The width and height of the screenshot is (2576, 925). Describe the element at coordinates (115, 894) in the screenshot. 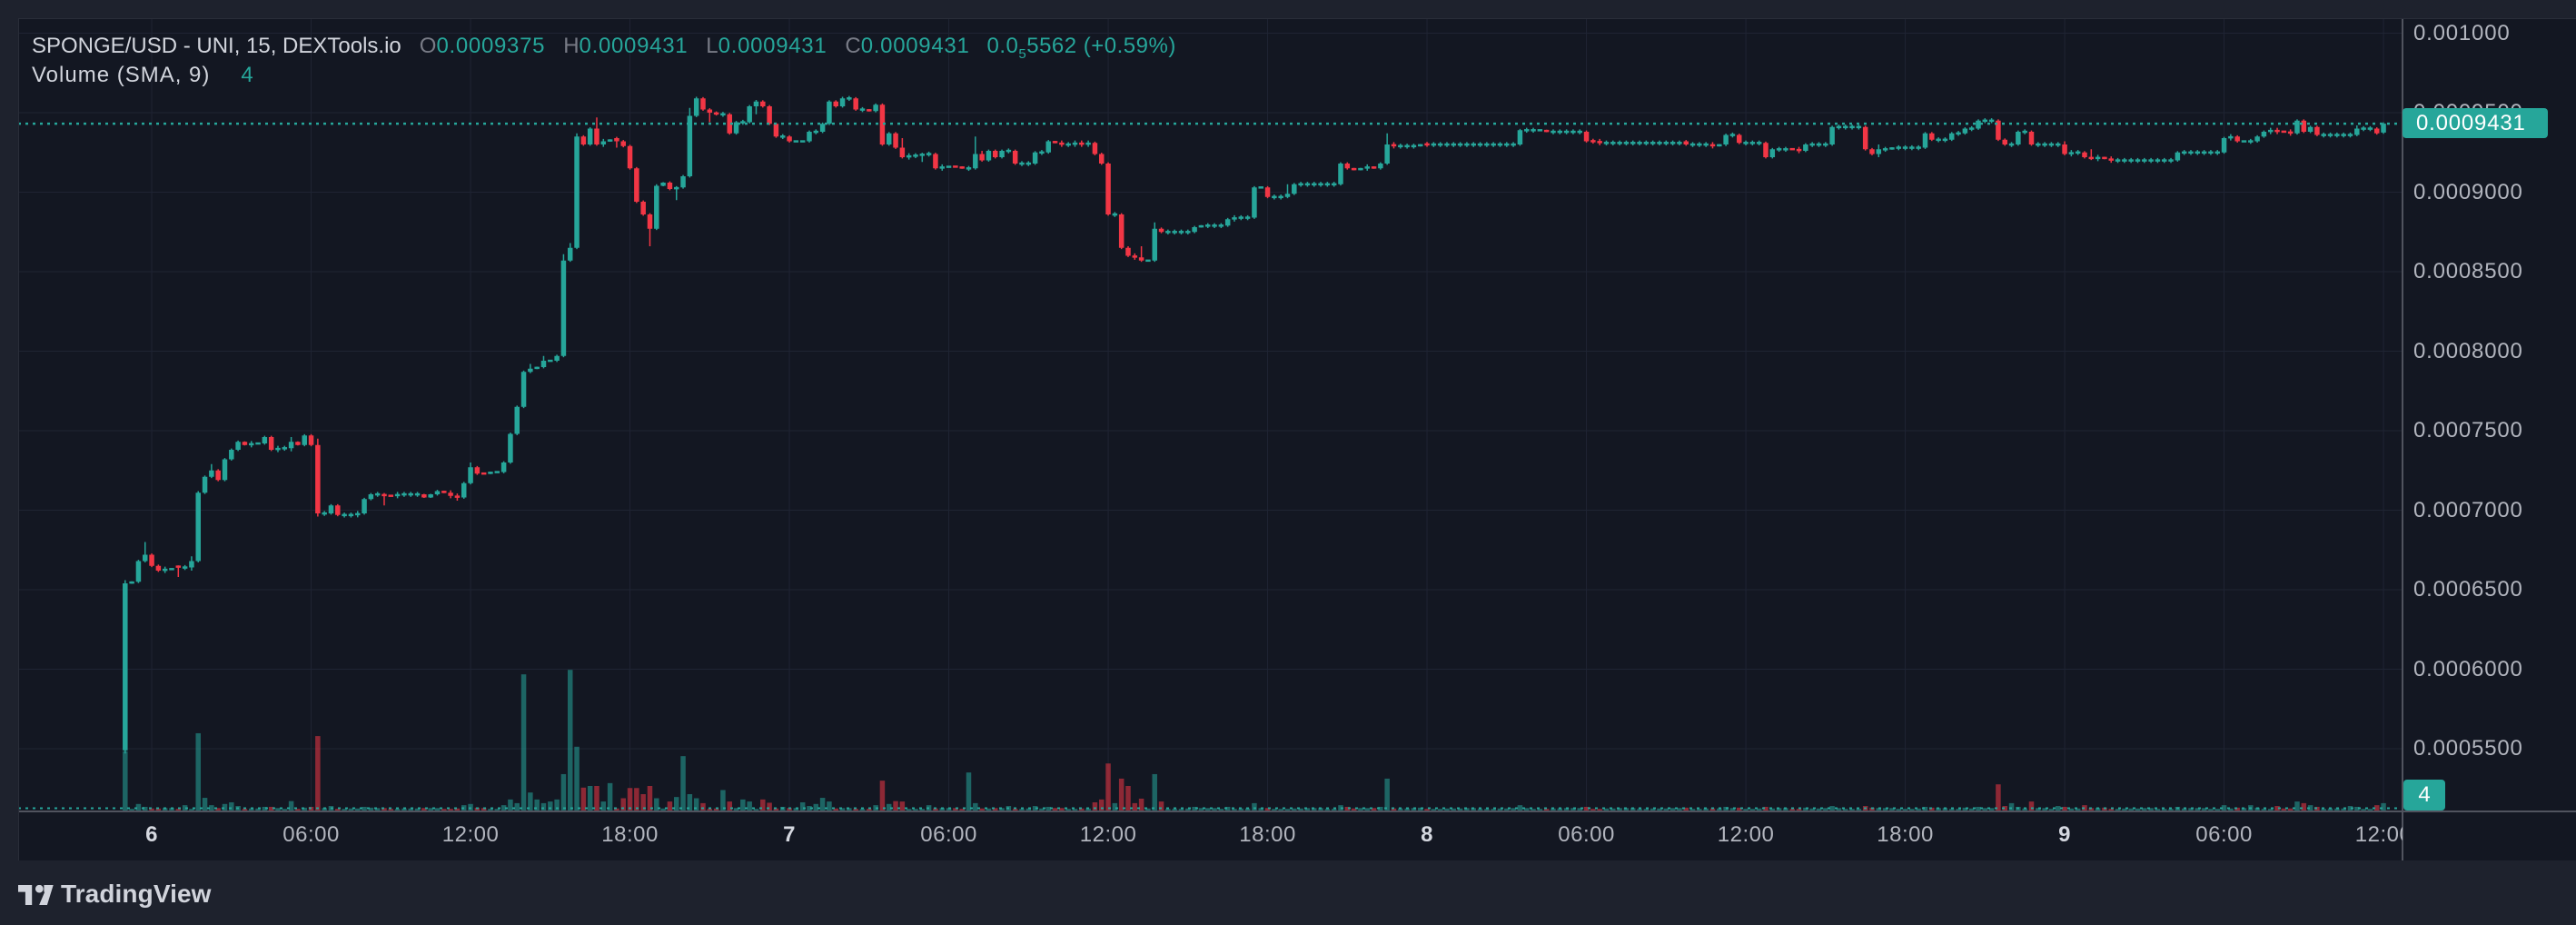

I see `tradingview-attribution: TradingView` at that location.